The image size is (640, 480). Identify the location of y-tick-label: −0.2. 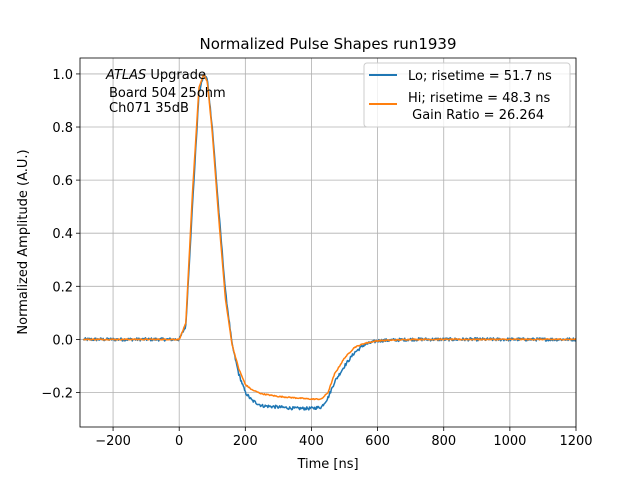
(57, 393).